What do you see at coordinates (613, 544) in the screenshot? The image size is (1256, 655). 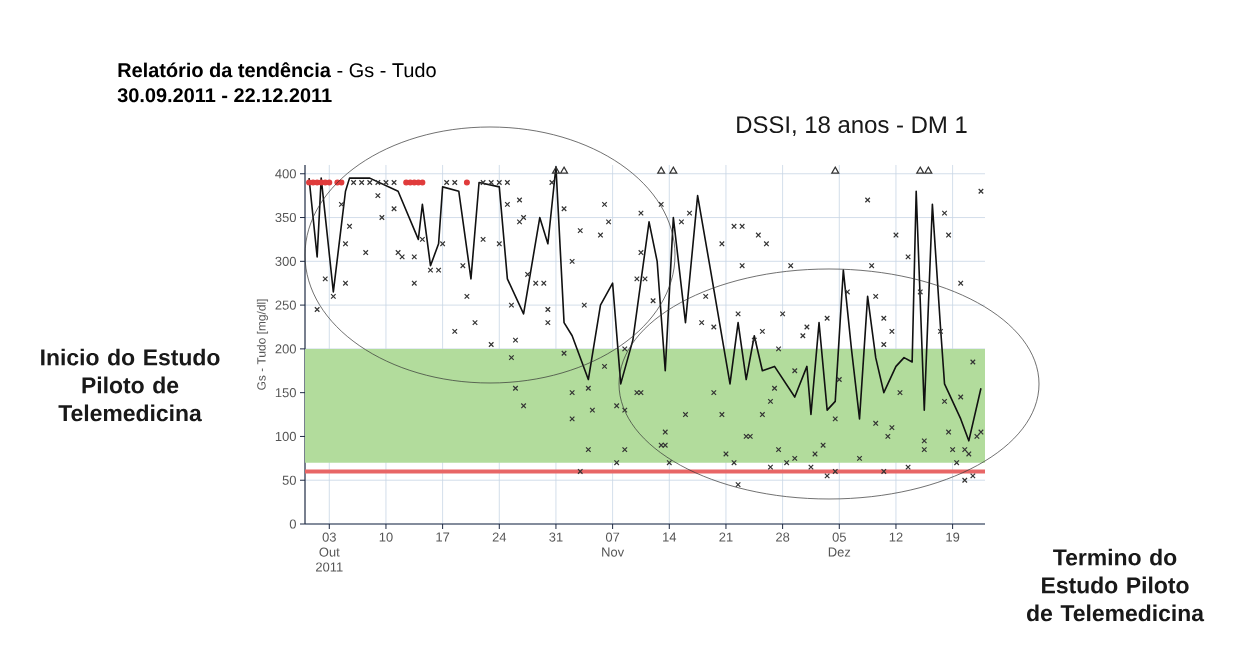 I see `x-tick-label: 07 Nov` at bounding box center [613, 544].